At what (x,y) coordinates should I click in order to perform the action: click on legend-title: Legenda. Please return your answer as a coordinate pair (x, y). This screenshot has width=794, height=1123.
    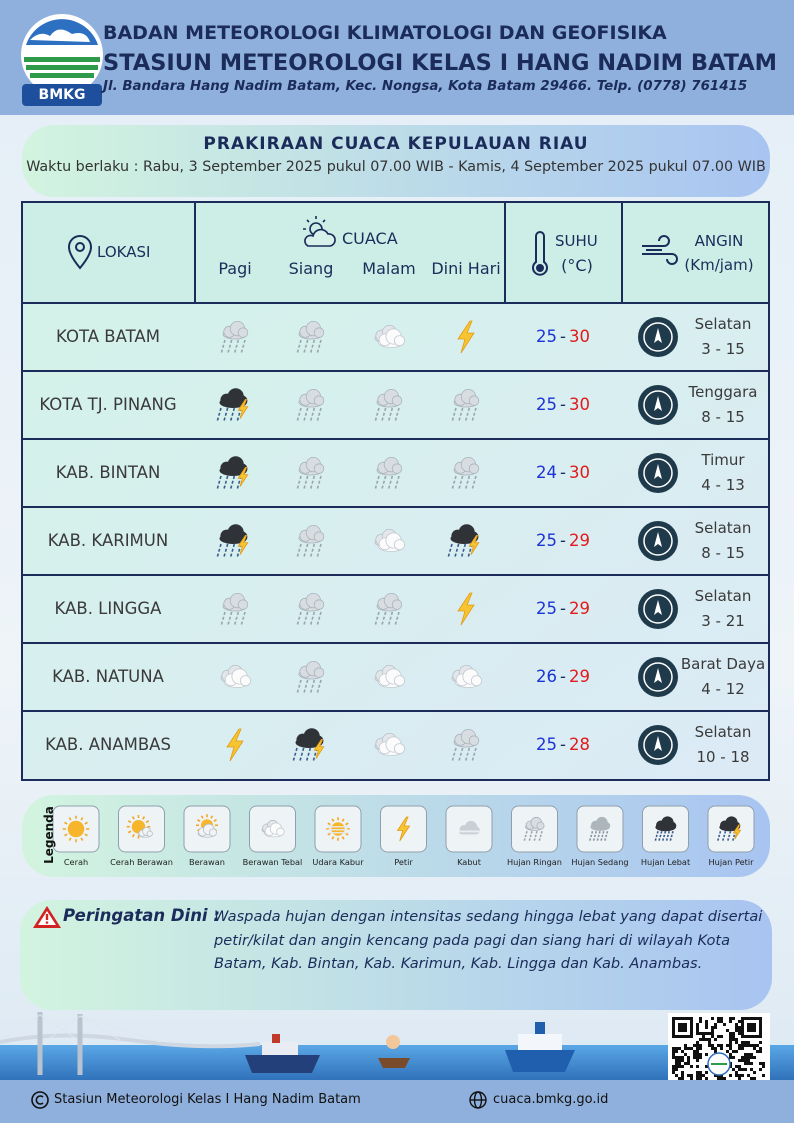
    Looking at the image, I should click on (48, 835).